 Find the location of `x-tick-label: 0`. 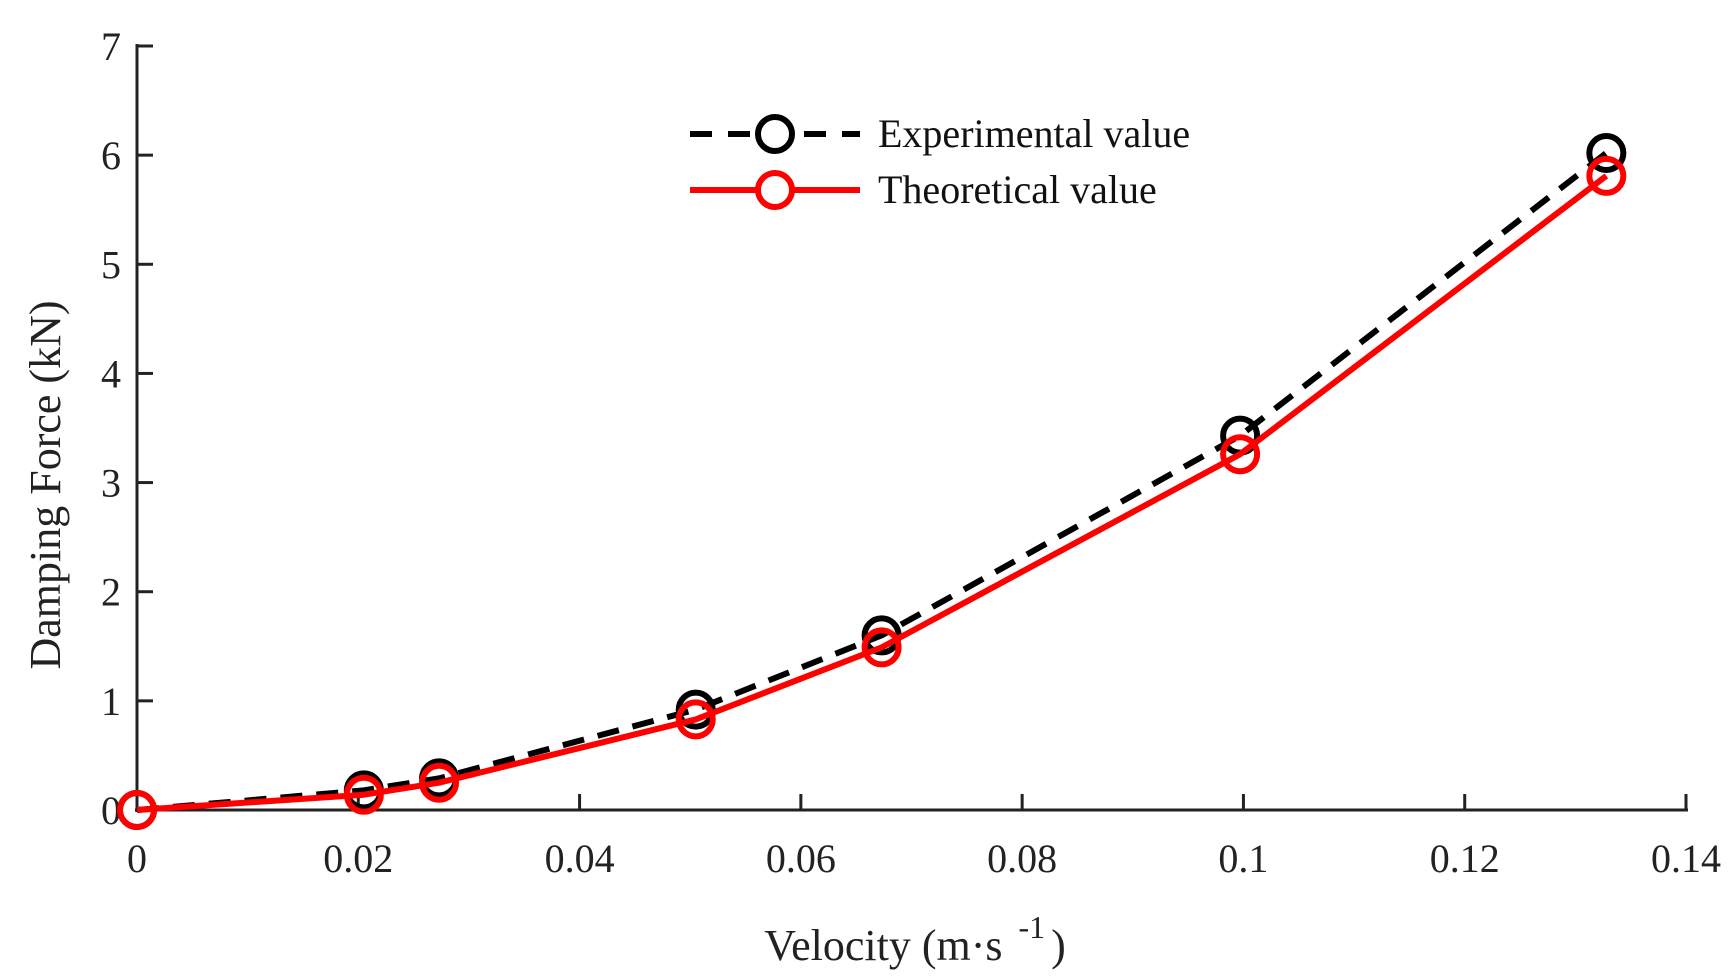

x-tick-label: 0 is located at coordinates (137, 858).